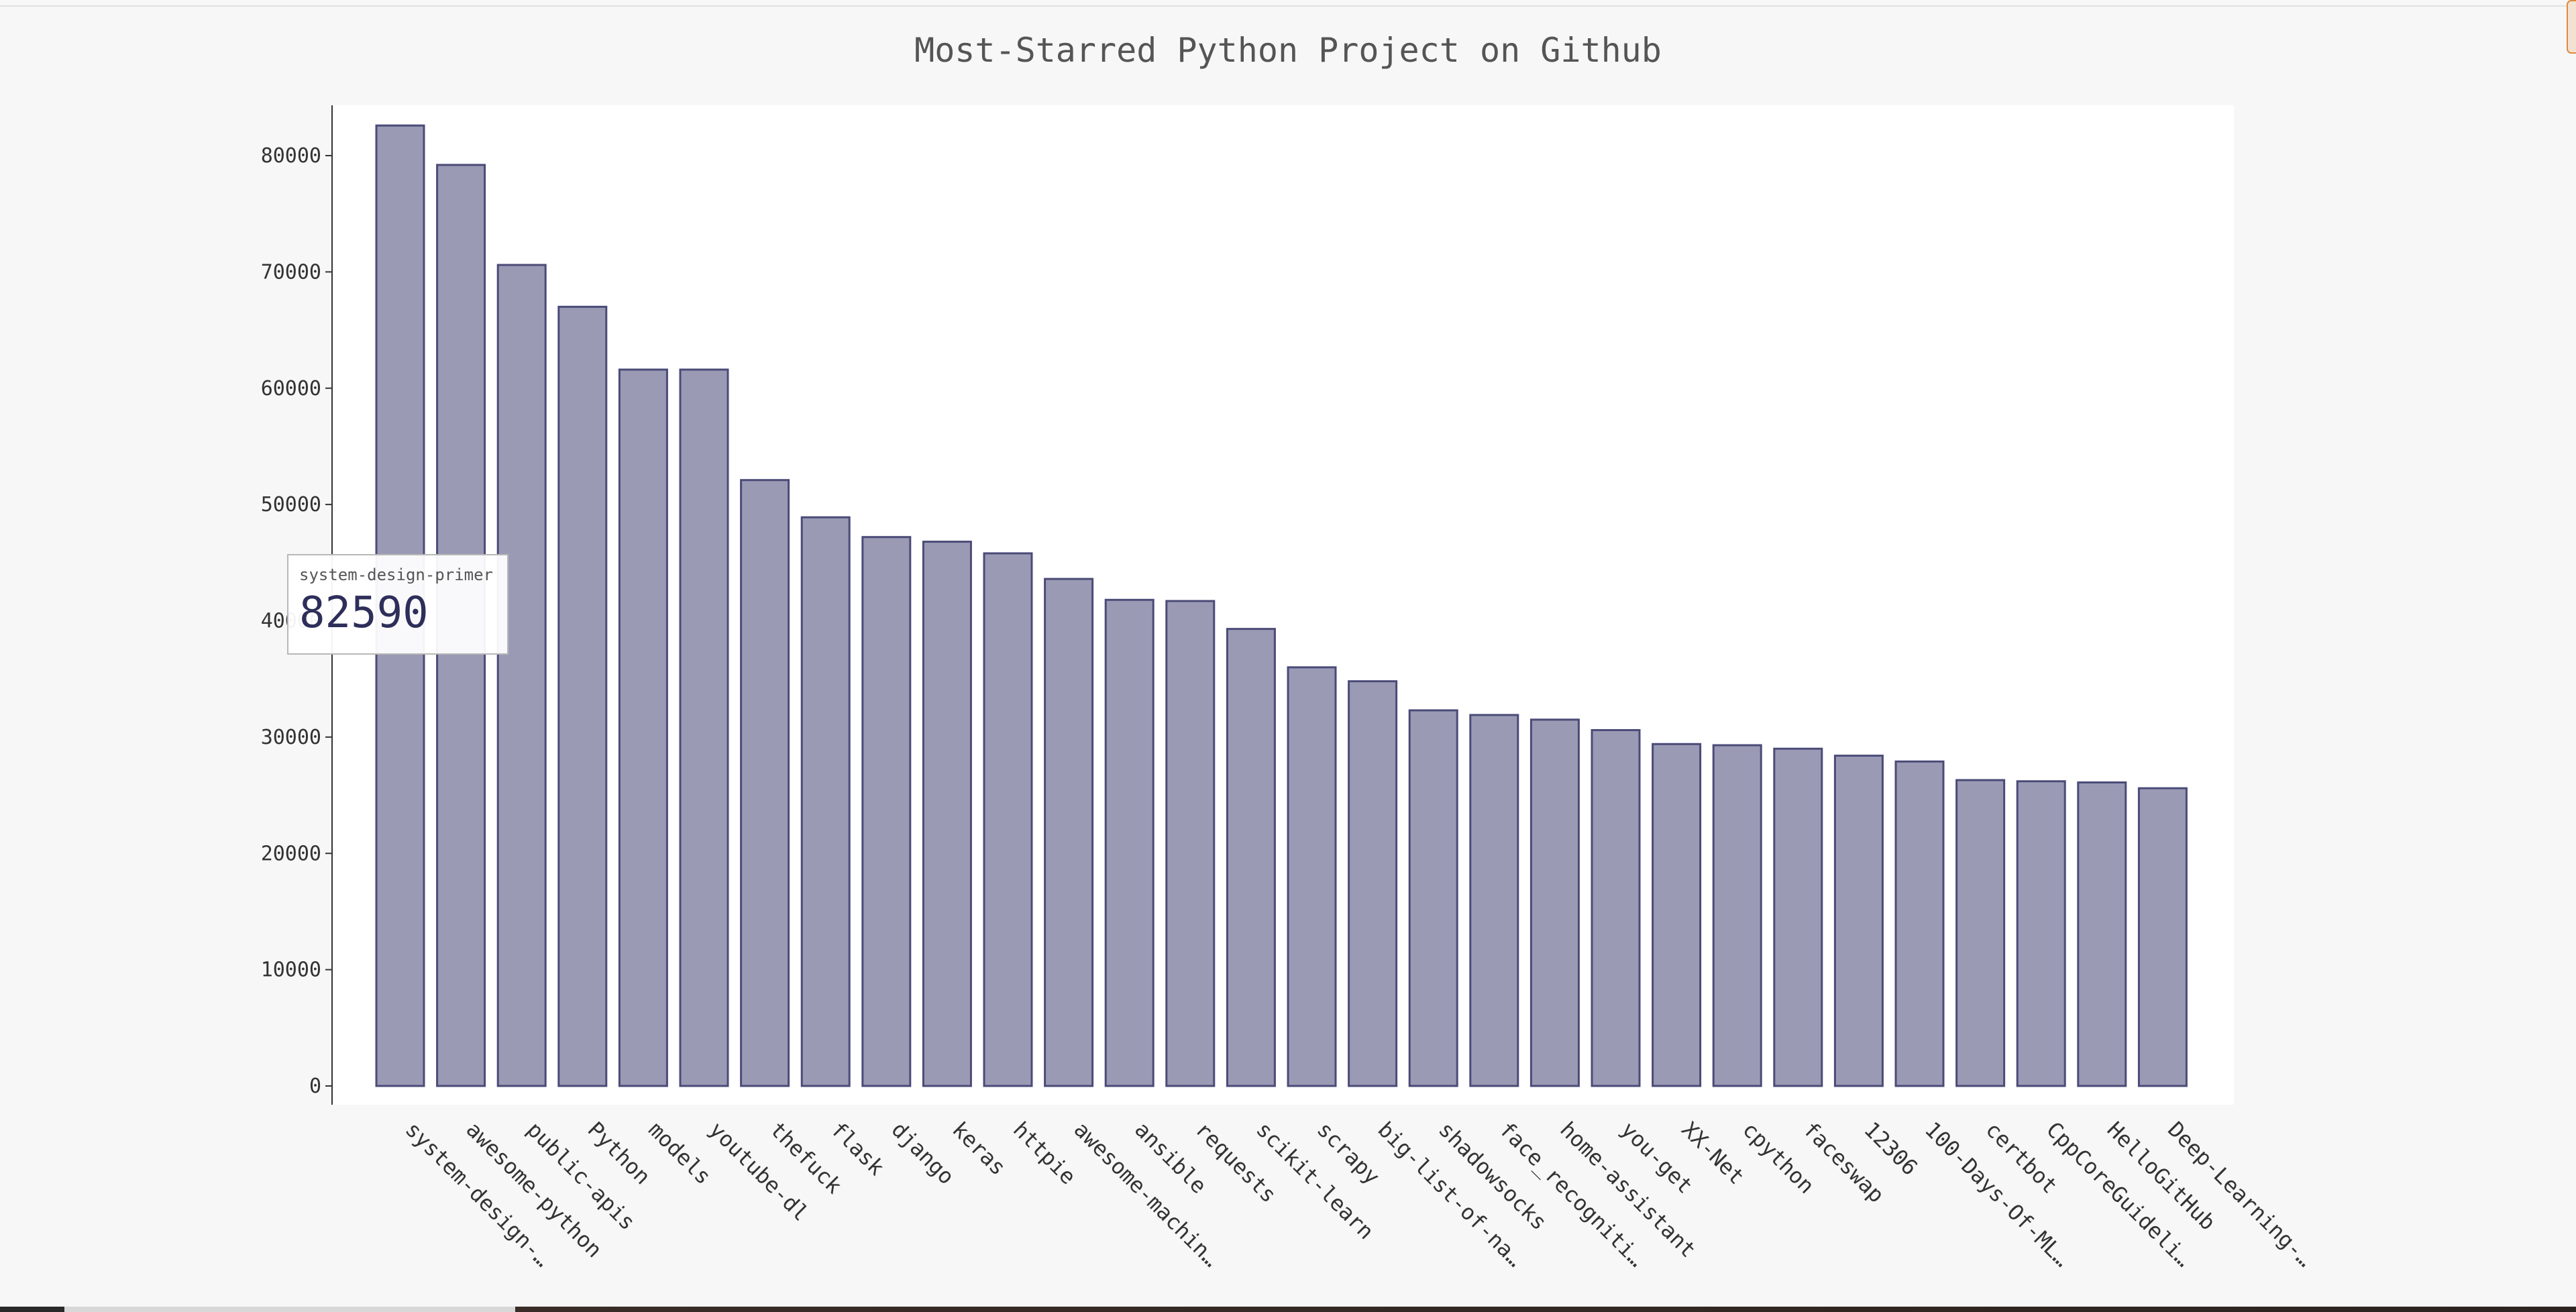 Image resolution: width=2576 pixels, height=1312 pixels. I want to click on x-tick-label: django, so click(923, 1153).